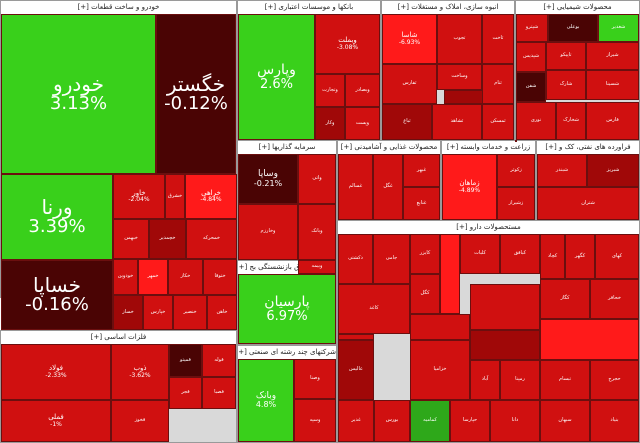  What do you see at coordinates (211, 196) in the screenshot?
I see `stock-tile-kharakhs: خراهی -4.84%` at bounding box center [211, 196].